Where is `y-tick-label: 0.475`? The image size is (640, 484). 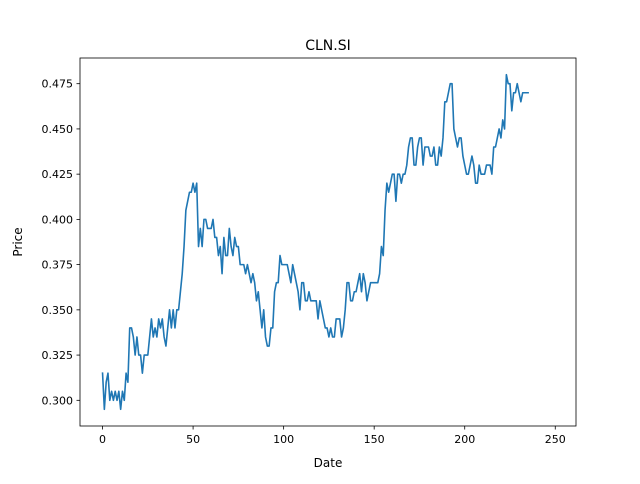
y-tick-label: 0.475 is located at coordinates (58, 84).